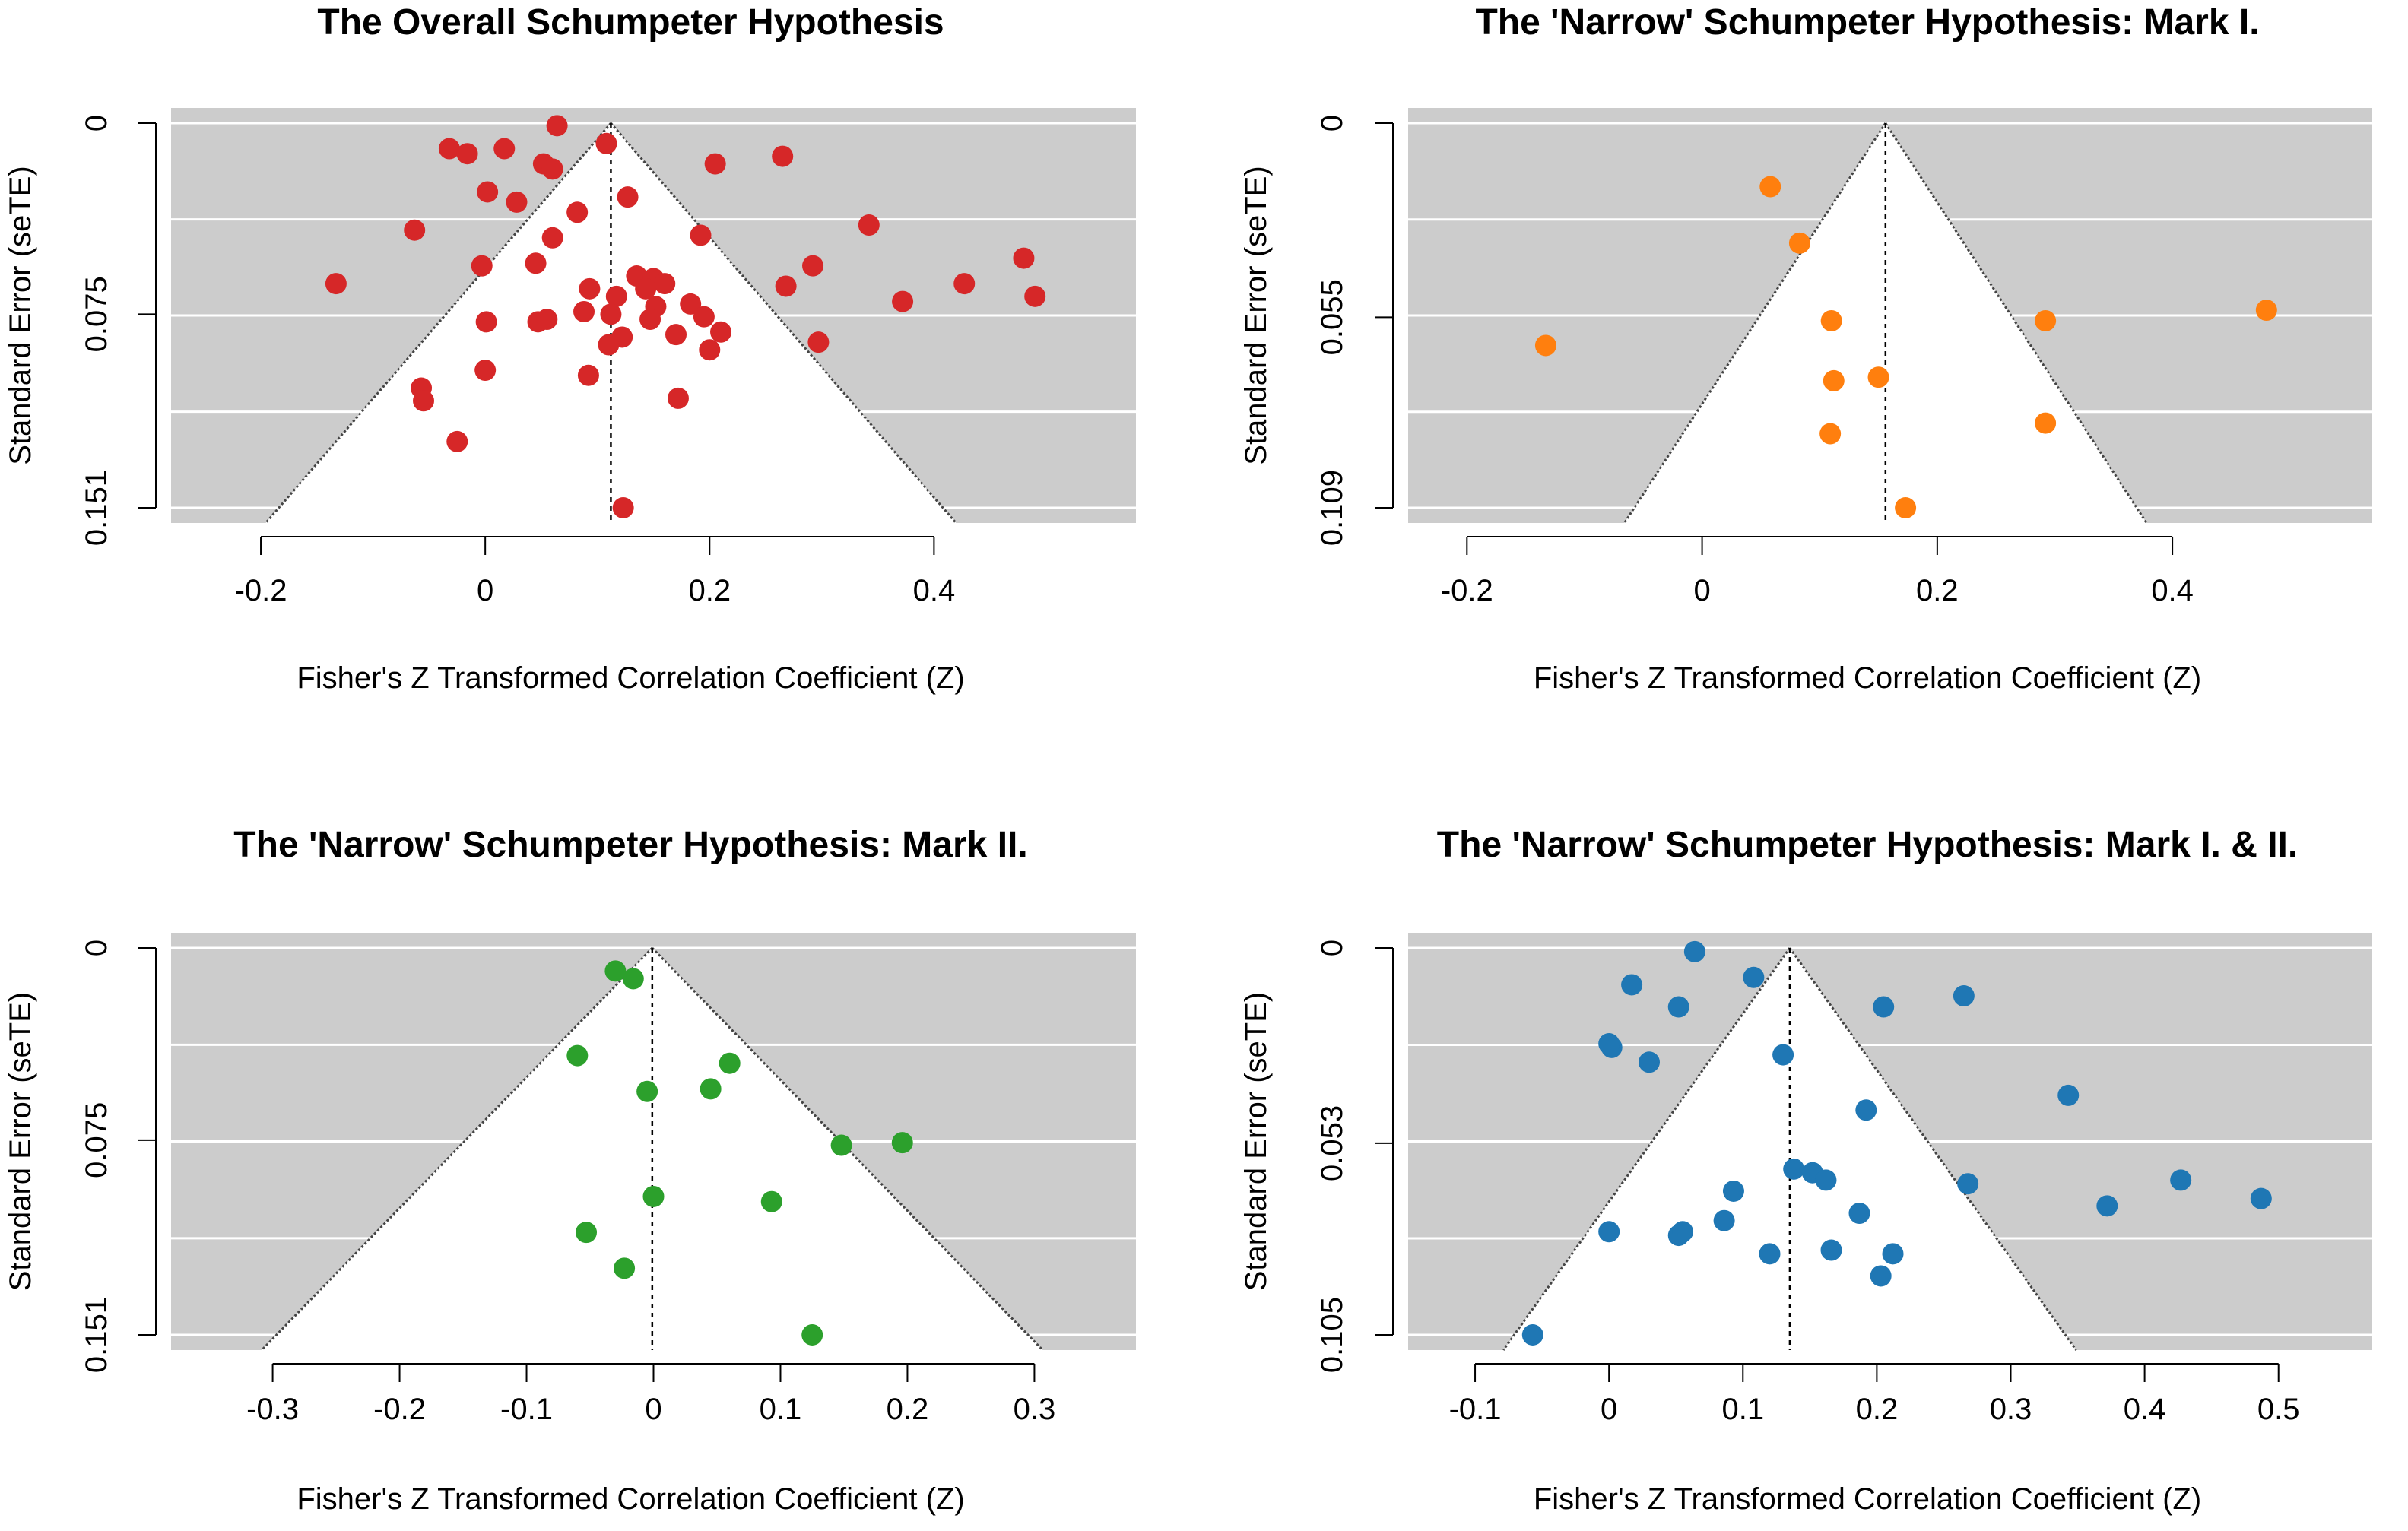 The height and width of the screenshot is (1531, 2408). Describe the element at coordinates (1332, 317) in the screenshot. I see `y-tick-label: 0.055` at that location.